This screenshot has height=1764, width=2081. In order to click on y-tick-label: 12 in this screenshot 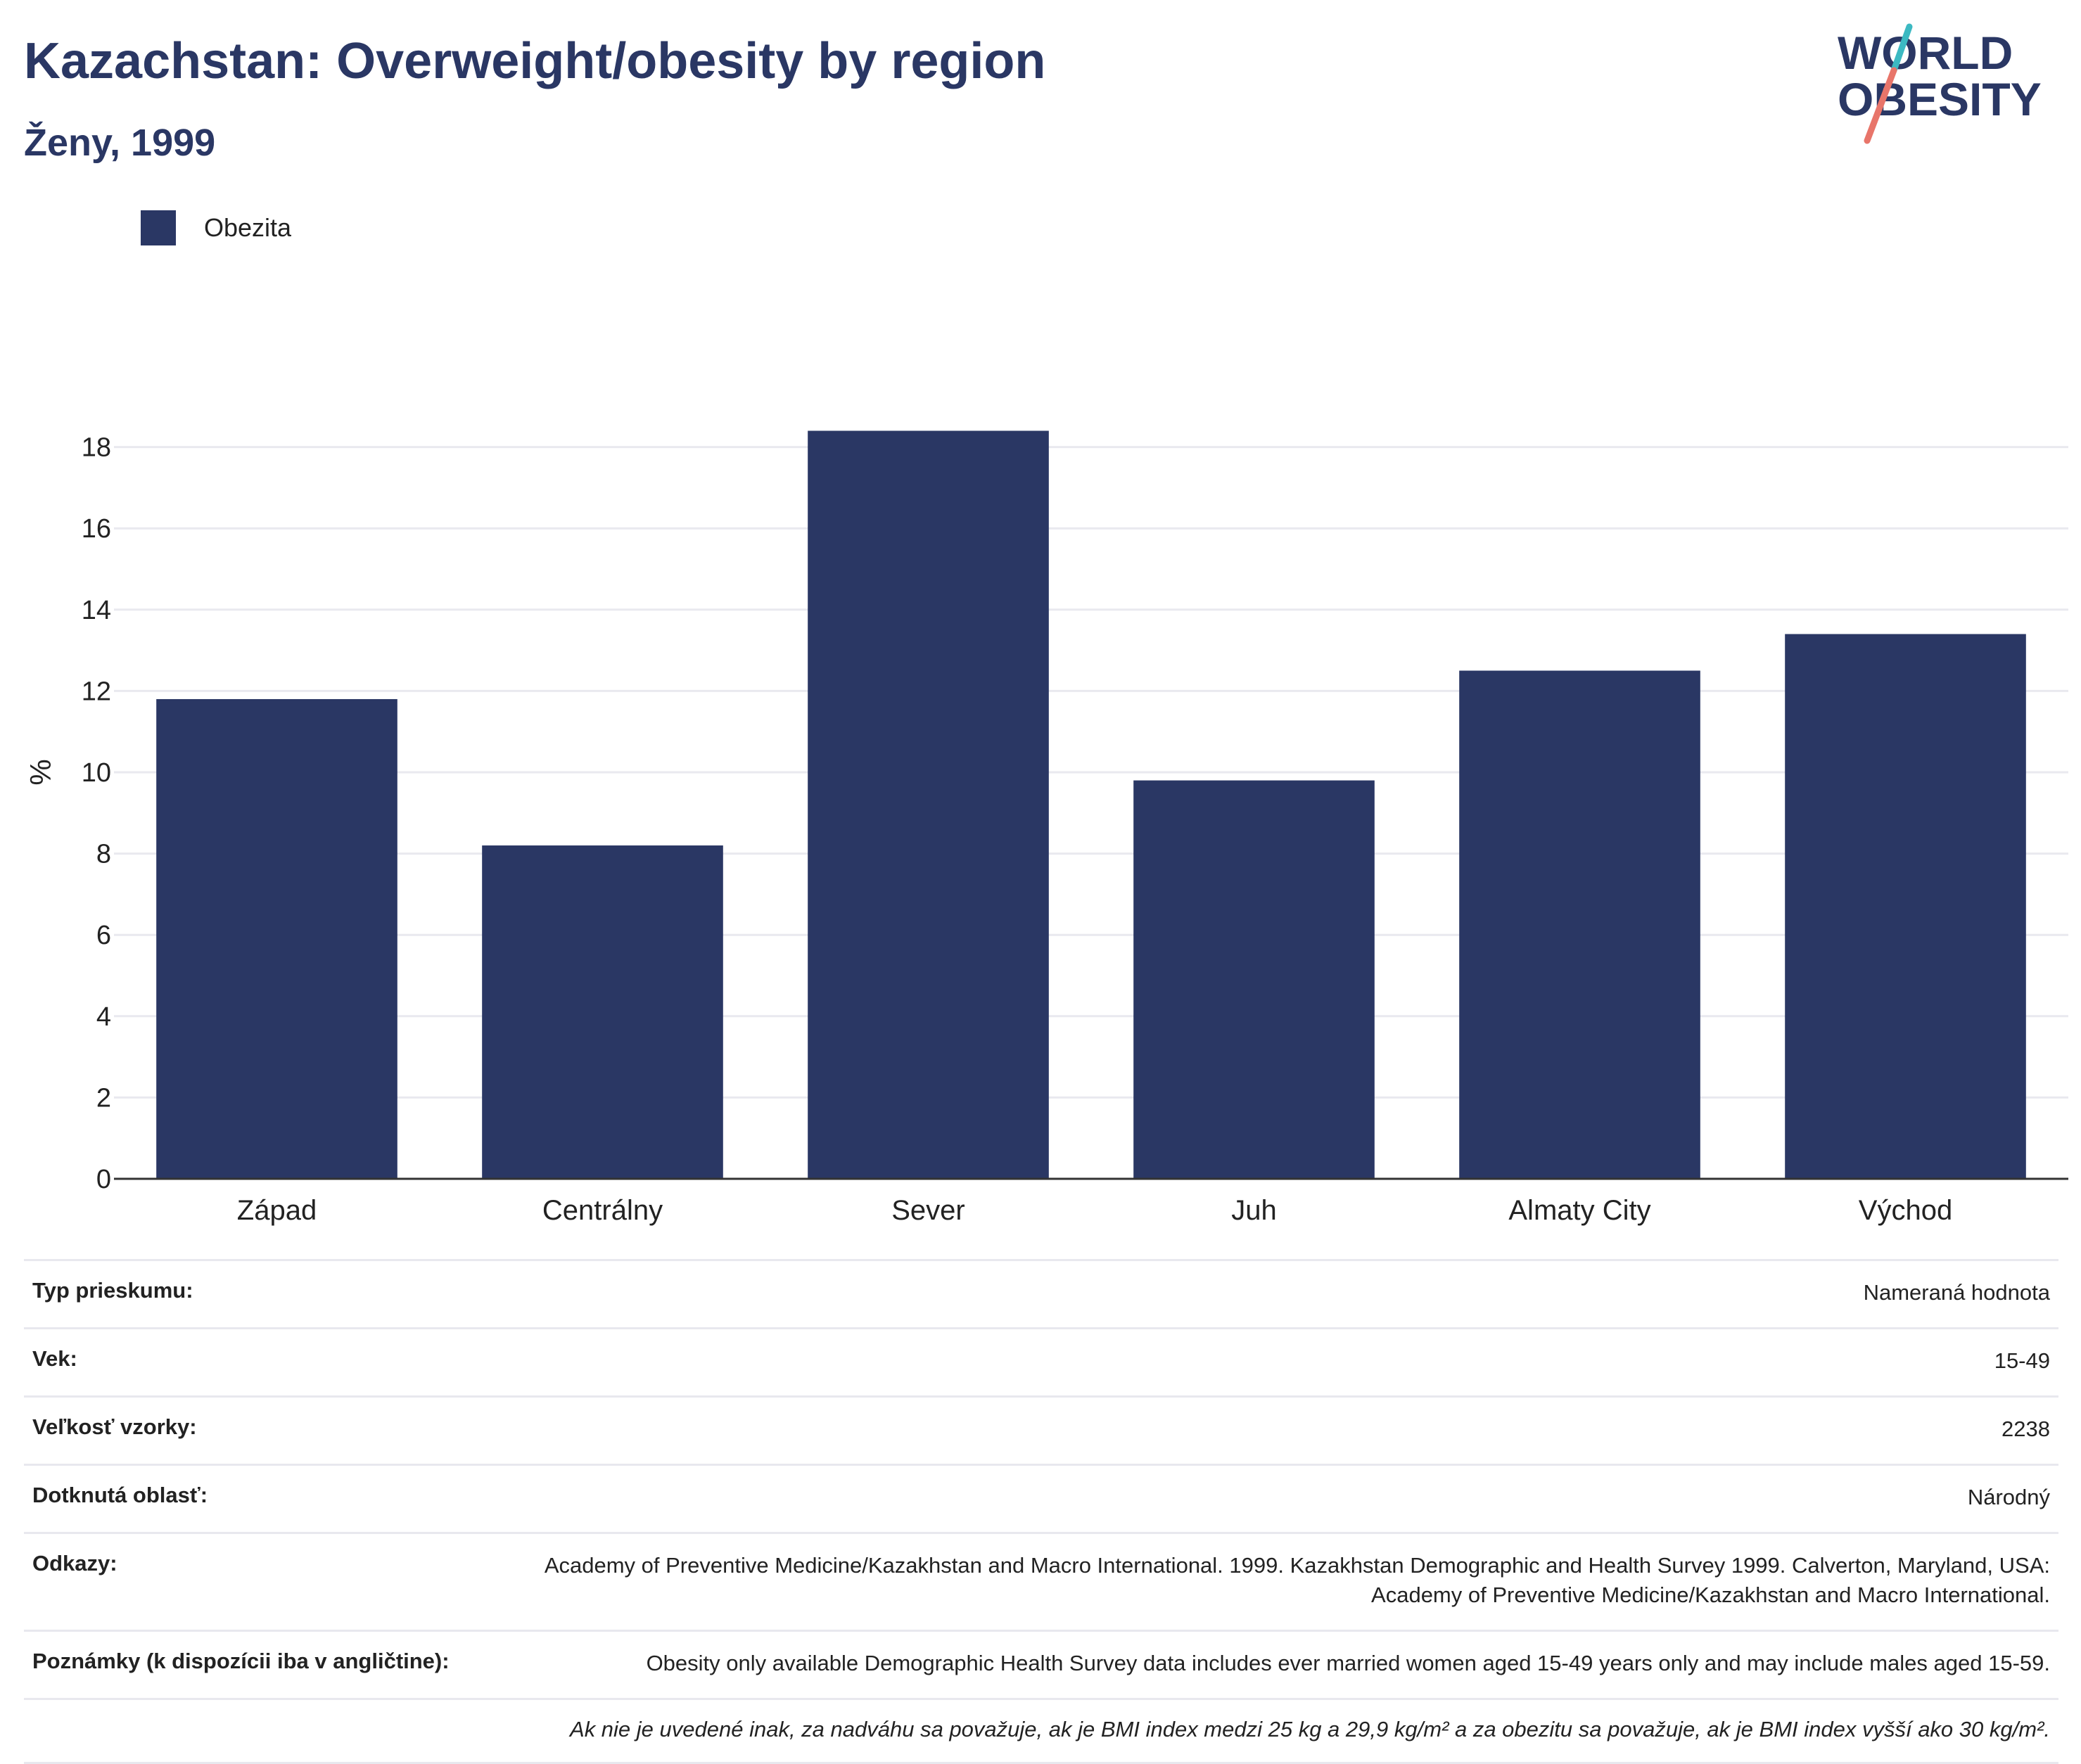, I will do `click(96, 691)`.